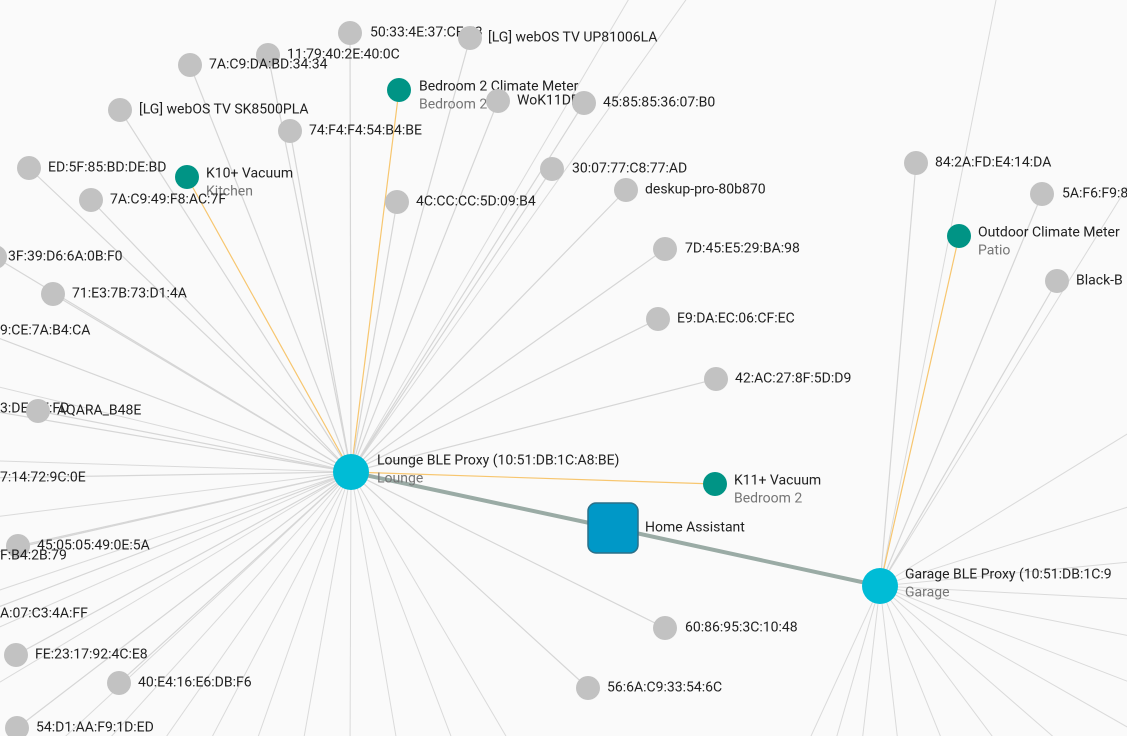 Image resolution: width=1127 pixels, height=736 pixels. Describe the element at coordinates (426, 33) in the screenshot. I see `node-label: 50:33:4E:37:CF:53` at that location.